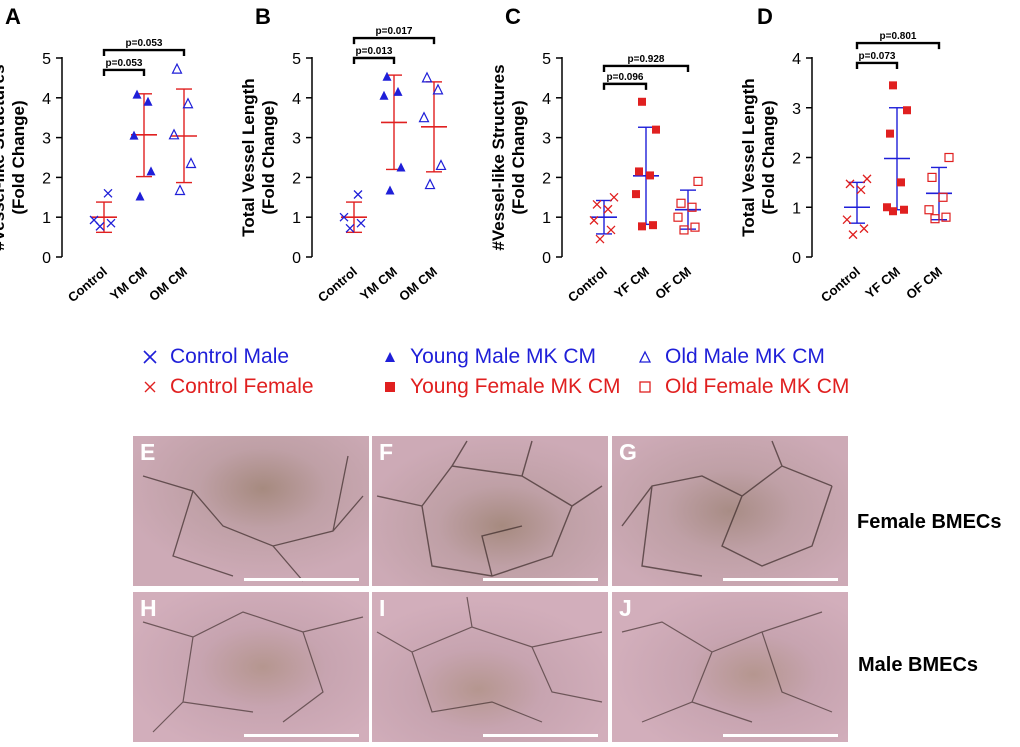  I want to click on square-filled-icon, so click(390, 387).